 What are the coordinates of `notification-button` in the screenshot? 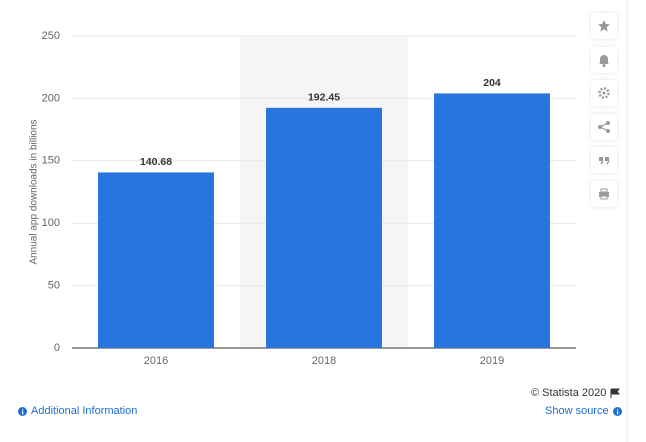 It's located at (604, 60).